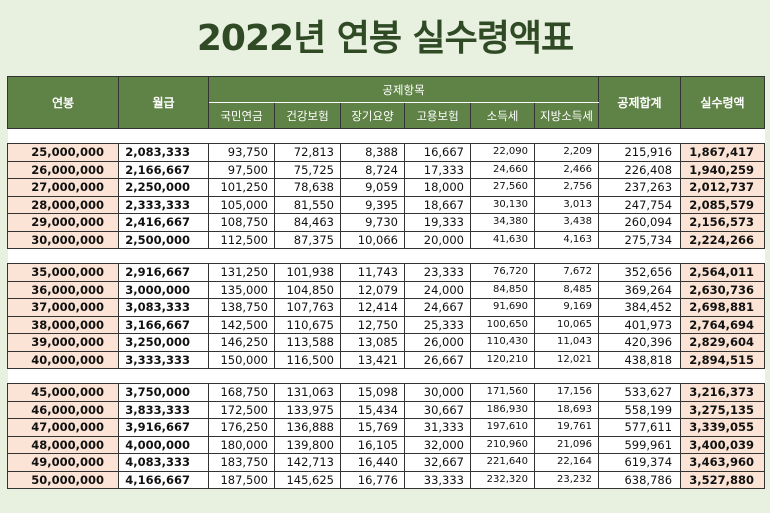 Image resolution: width=770 pixels, height=513 pixels. What do you see at coordinates (566, 169) in the screenshot?
I see `cell-local-tax: 2,466` at bounding box center [566, 169].